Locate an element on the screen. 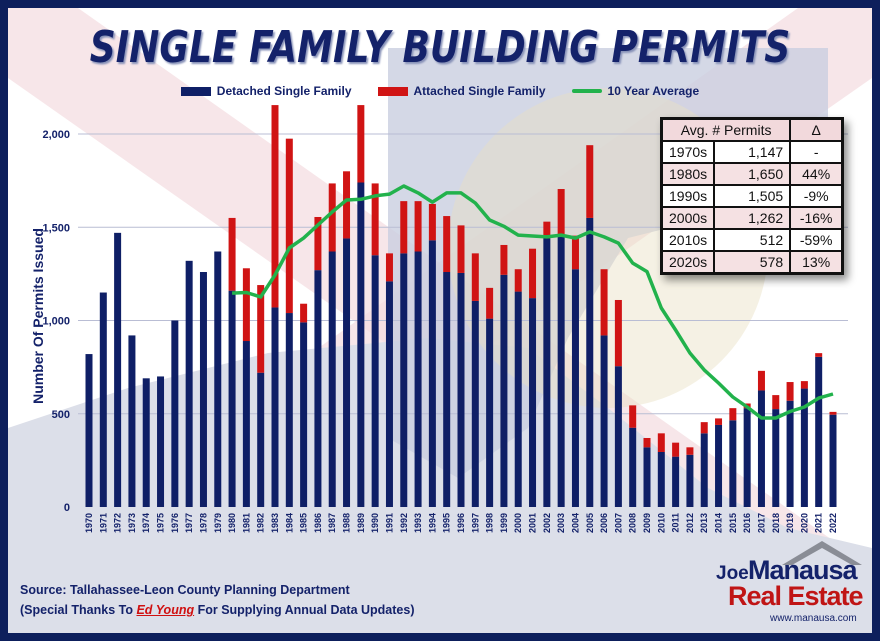  header-avg: Avg. # Permits is located at coordinates (726, 129).